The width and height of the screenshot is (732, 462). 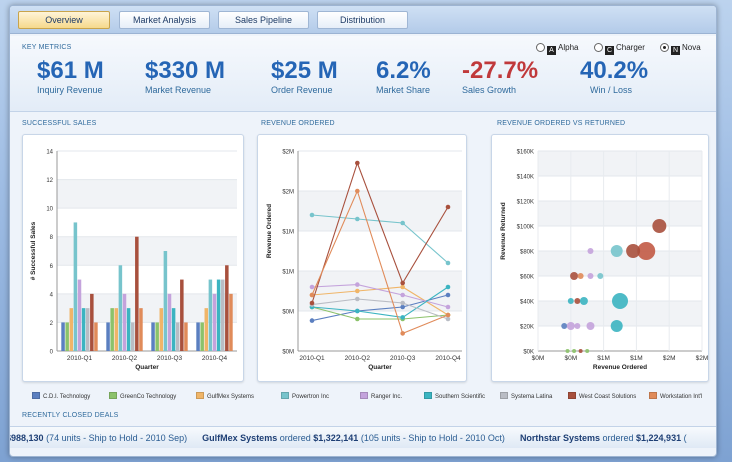 I want to click on legend-item: C.D.I. Technology, so click(x=61, y=397).